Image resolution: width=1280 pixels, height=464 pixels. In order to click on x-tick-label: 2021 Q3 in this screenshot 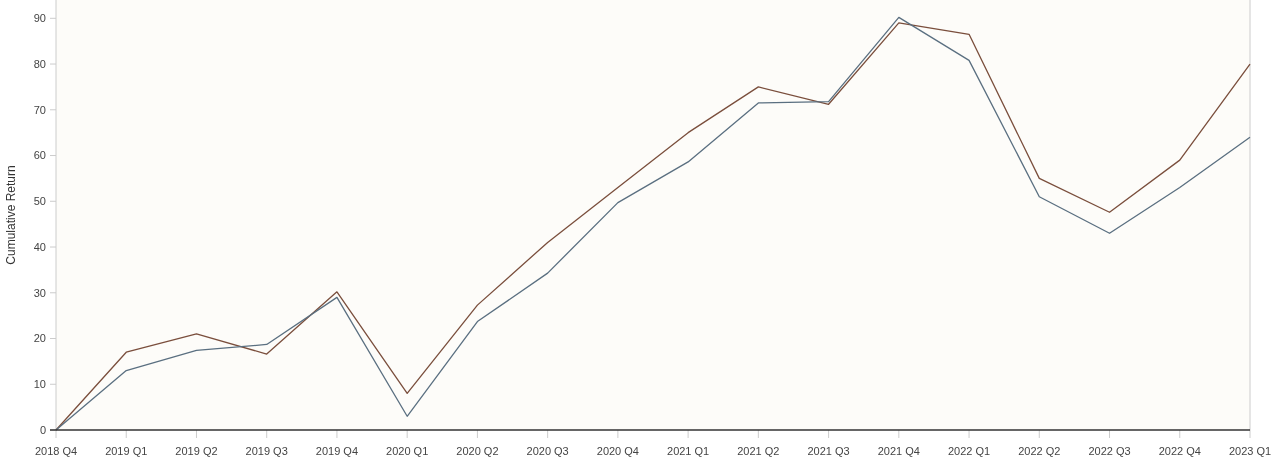, I will do `click(828, 451)`.